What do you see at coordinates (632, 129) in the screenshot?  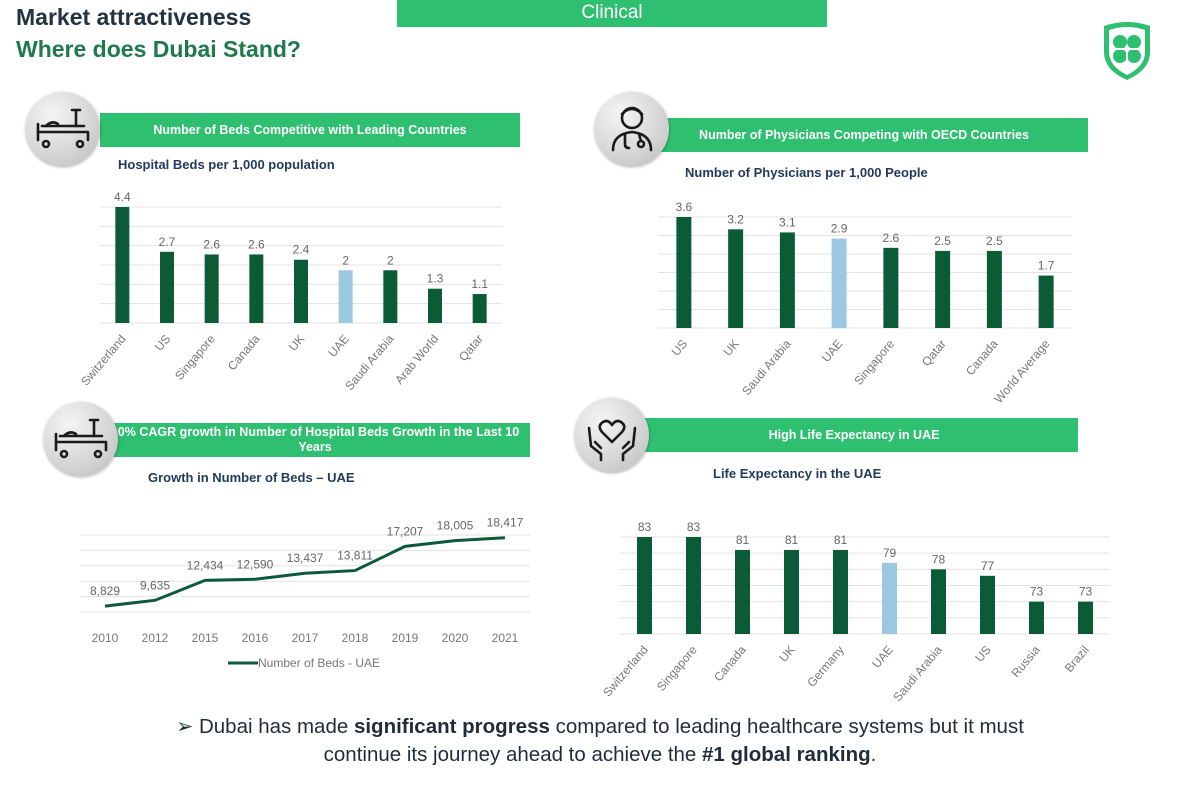 I see `doctor-icon` at bounding box center [632, 129].